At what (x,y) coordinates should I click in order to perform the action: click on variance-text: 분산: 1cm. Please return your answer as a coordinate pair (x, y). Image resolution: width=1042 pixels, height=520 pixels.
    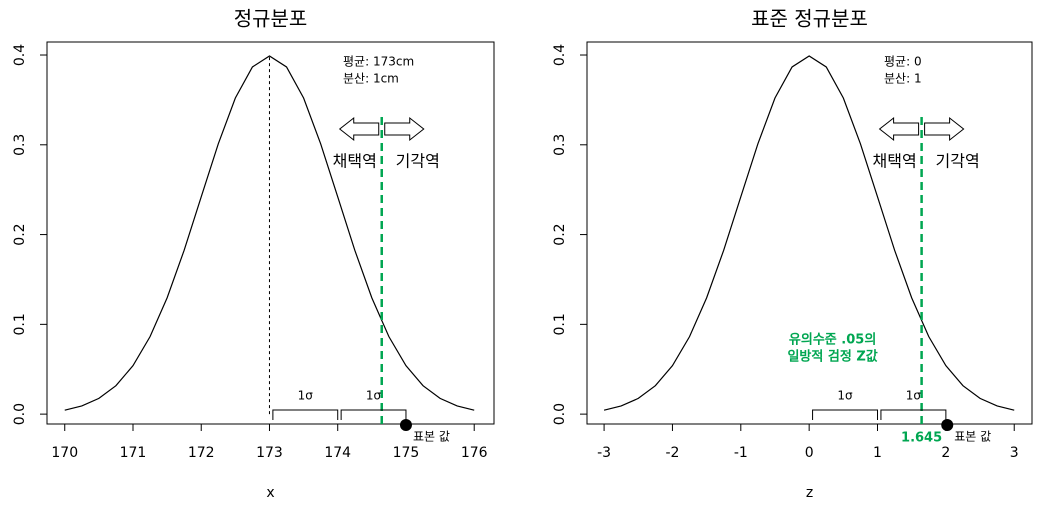
    Looking at the image, I should click on (371, 79).